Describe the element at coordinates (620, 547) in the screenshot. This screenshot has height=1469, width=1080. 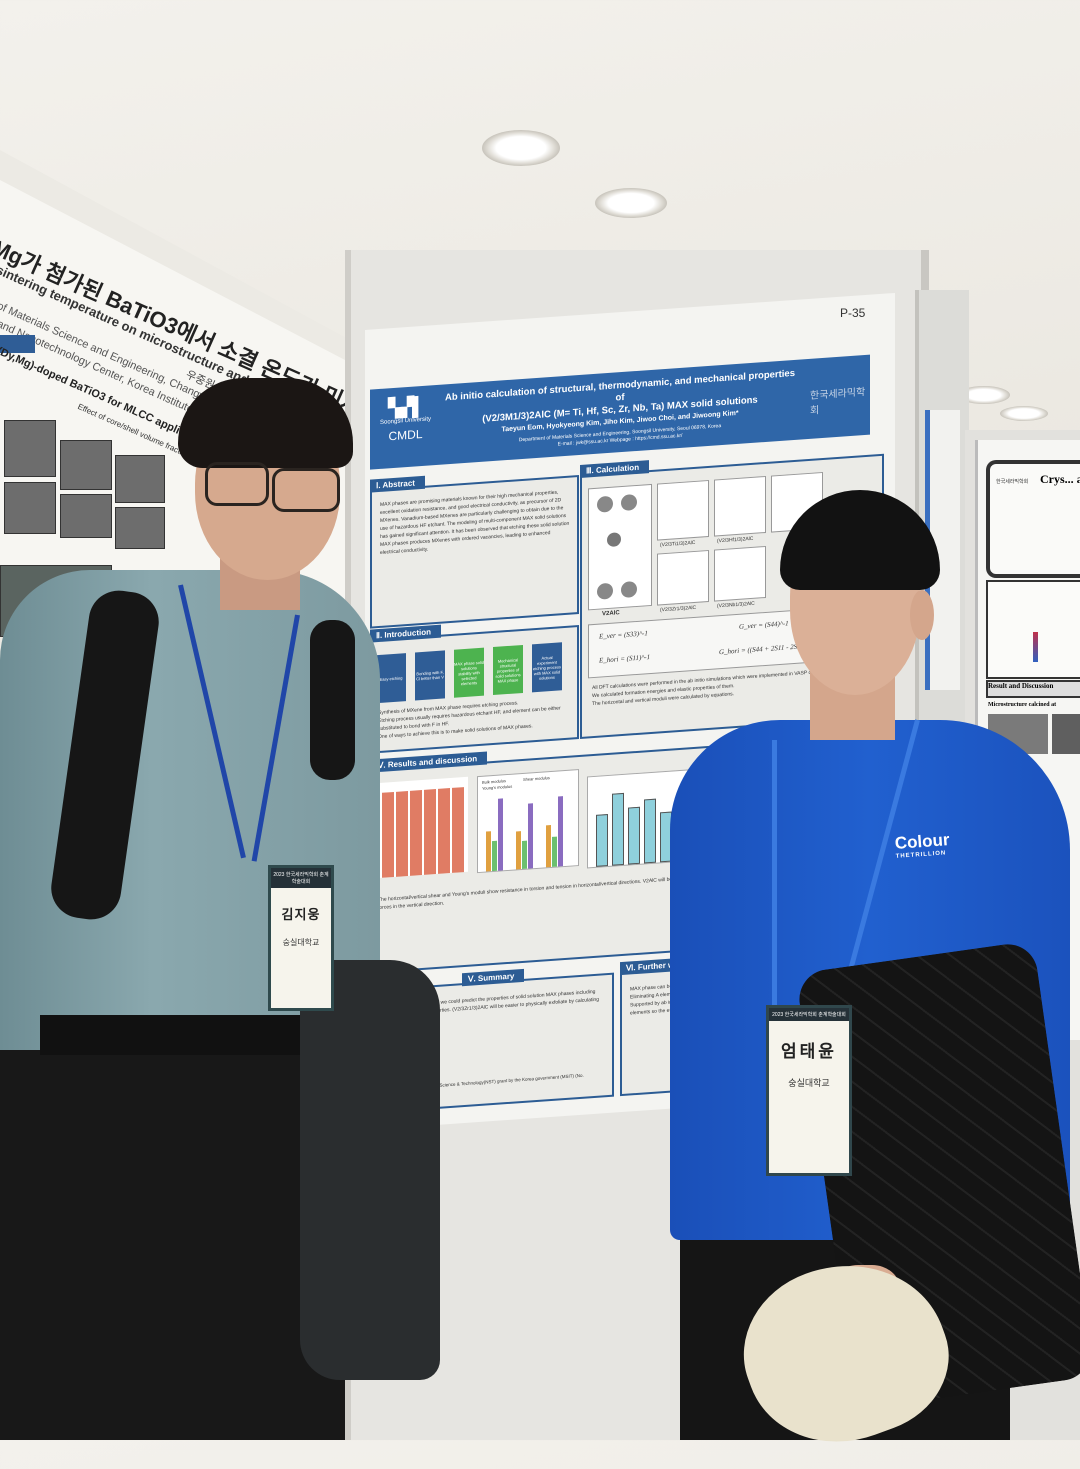
I see `crystal-structure-image` at that location.